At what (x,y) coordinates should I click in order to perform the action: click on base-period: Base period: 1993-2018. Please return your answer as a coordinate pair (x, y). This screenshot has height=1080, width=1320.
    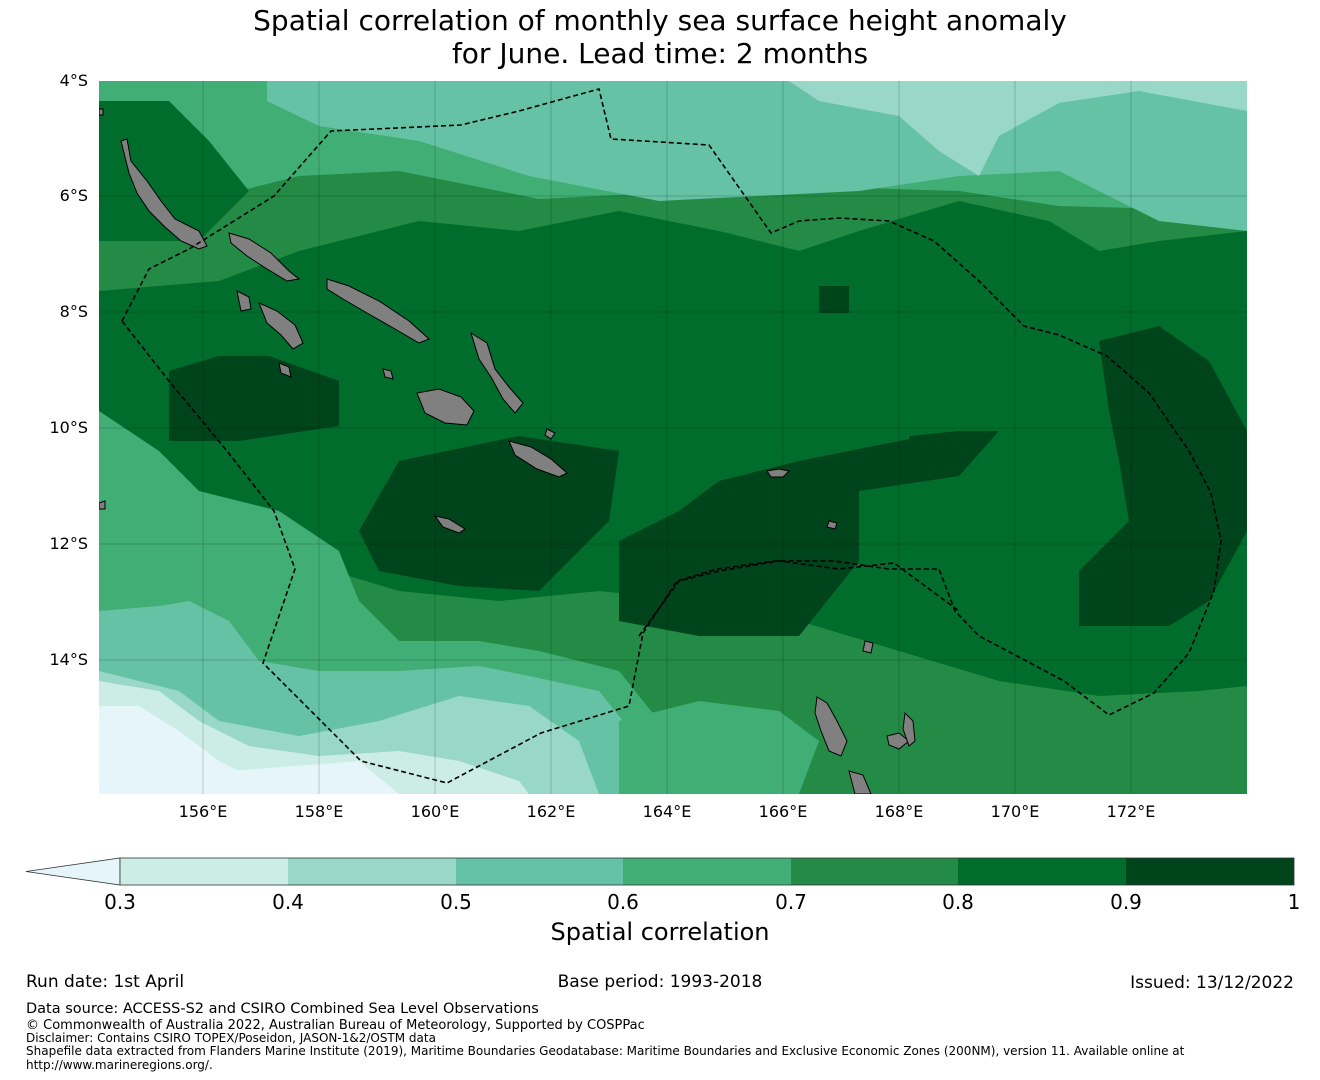
    Looking at the image, I should click on (660, 982).